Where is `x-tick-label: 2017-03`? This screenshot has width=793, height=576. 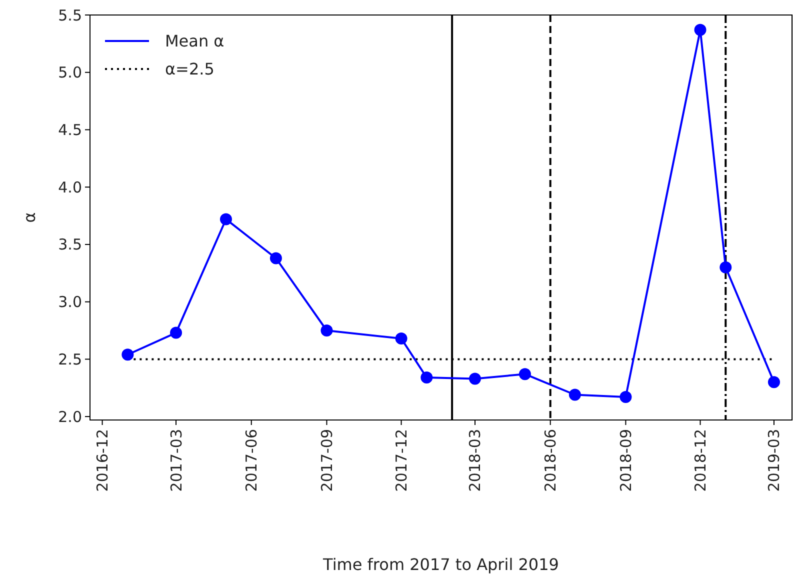
x-tick-label: 2017-03 is located at coordinates (176, 460).